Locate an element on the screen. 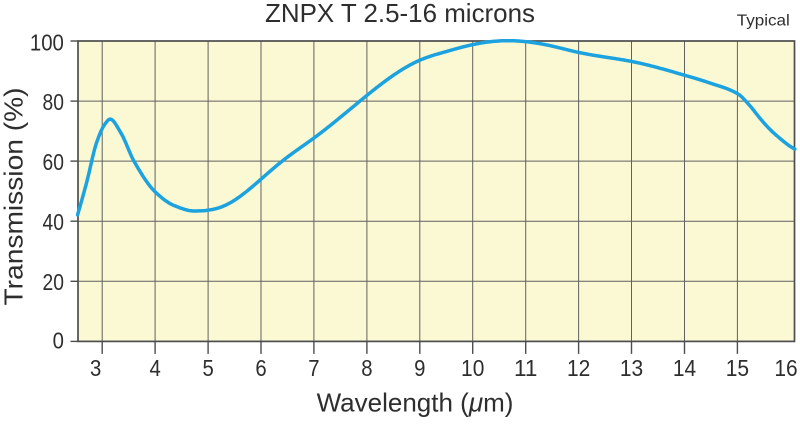 This screenshot has height=429, width=800. svg-text: 0 is located at coordinates (58, 340).